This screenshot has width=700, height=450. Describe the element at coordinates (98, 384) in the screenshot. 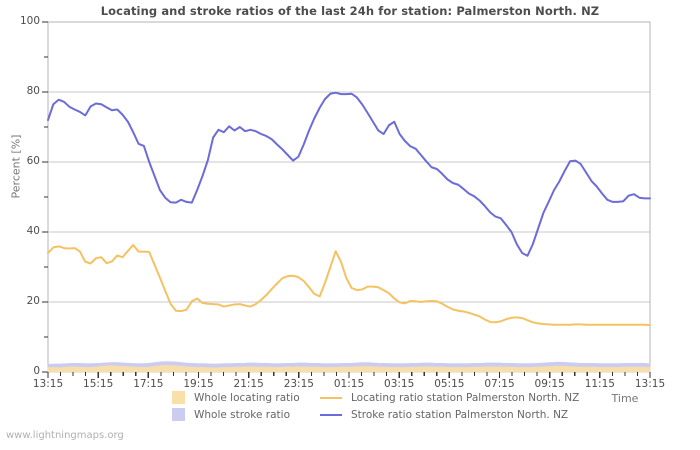

I see `x-tick-label: 15:15` at that location.